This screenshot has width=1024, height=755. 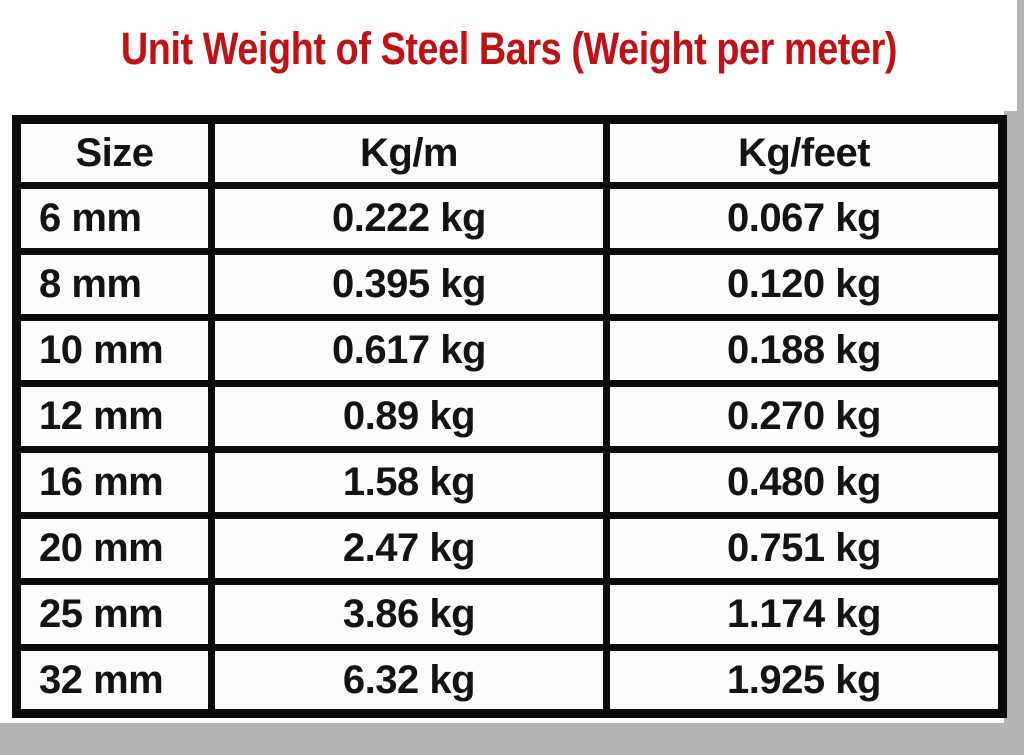 I want to click on kg-per-m-cell: 0.89 kg, so click(x=409, y=416).